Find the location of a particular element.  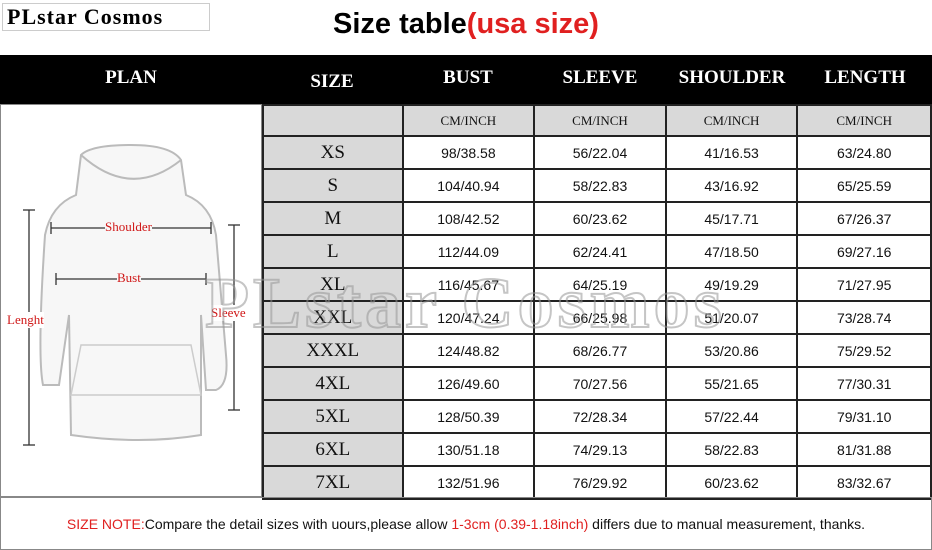

label-length: Lenght is located at coordinates (25, 320).